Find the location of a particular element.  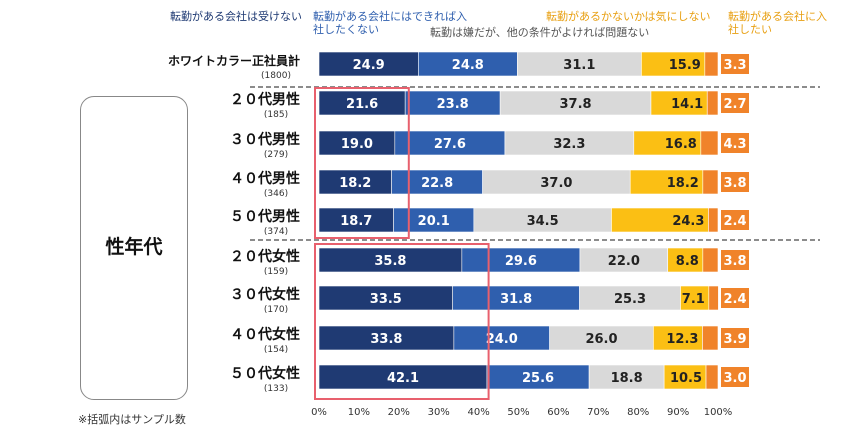

sample-size-label: (159) is located at coordinates (276, 272).